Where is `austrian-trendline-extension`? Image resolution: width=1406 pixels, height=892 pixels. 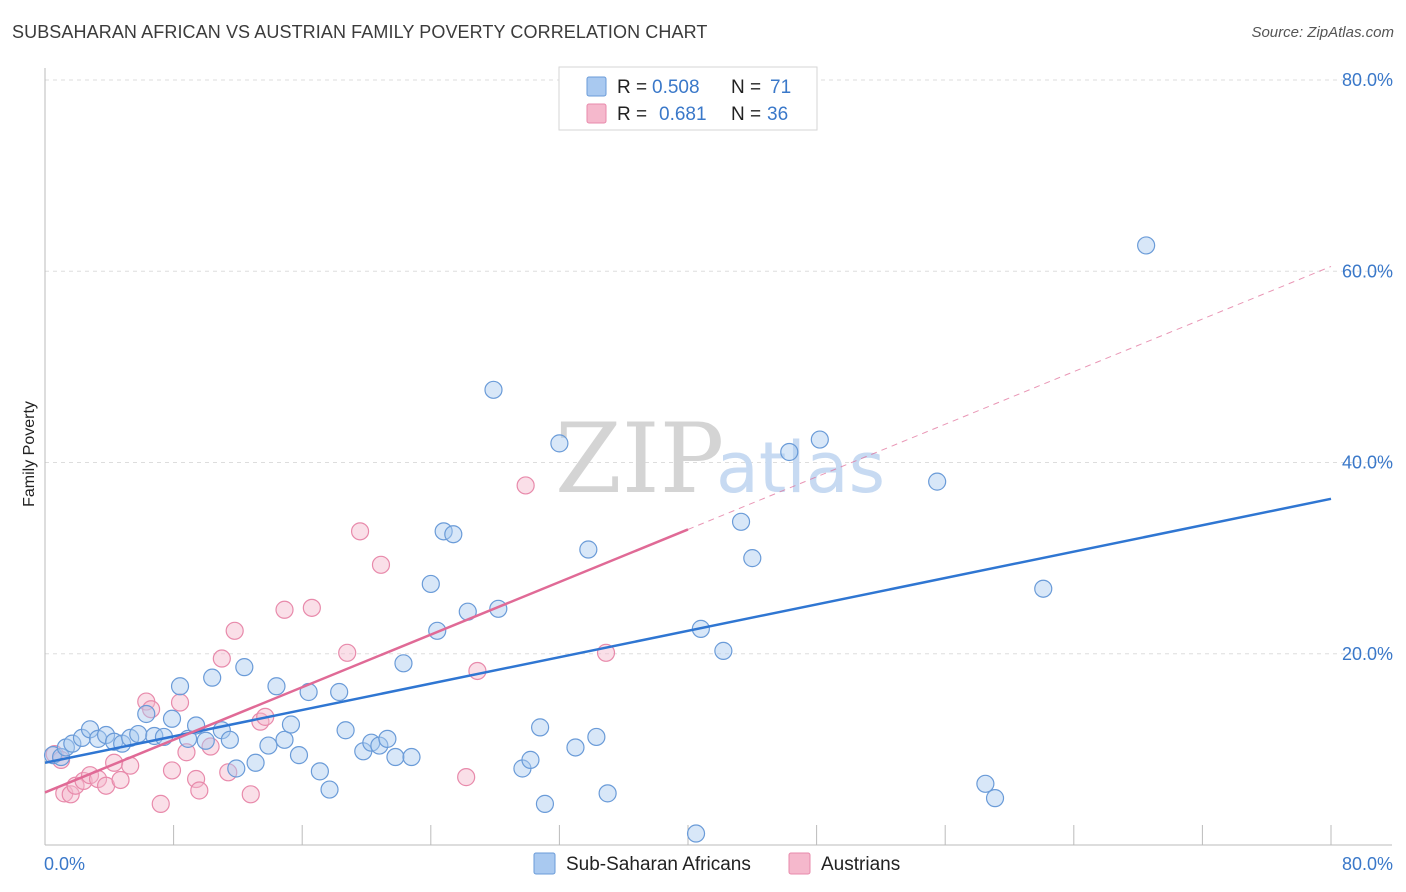 austrian-trendline-extension is located at coordinates (1009, 398).